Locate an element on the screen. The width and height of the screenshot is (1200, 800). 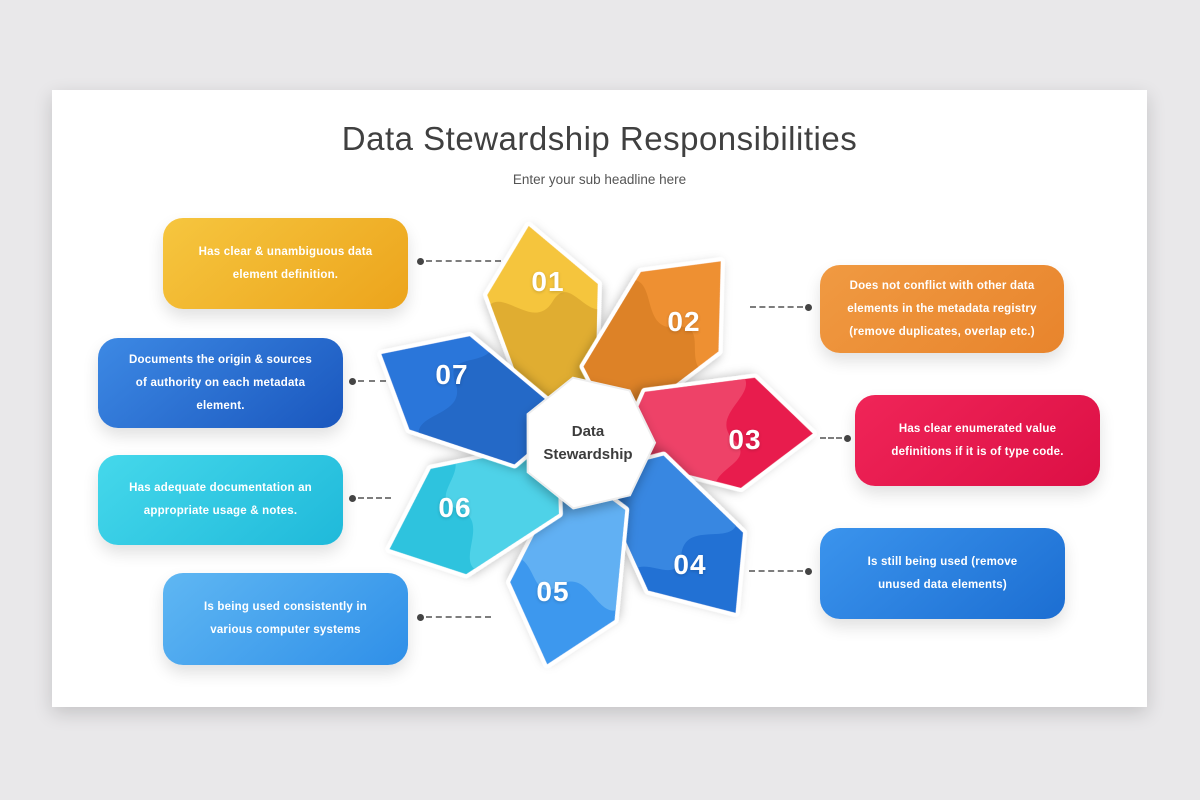
petal-number-04: 04 is located at coordinates (690, 564).